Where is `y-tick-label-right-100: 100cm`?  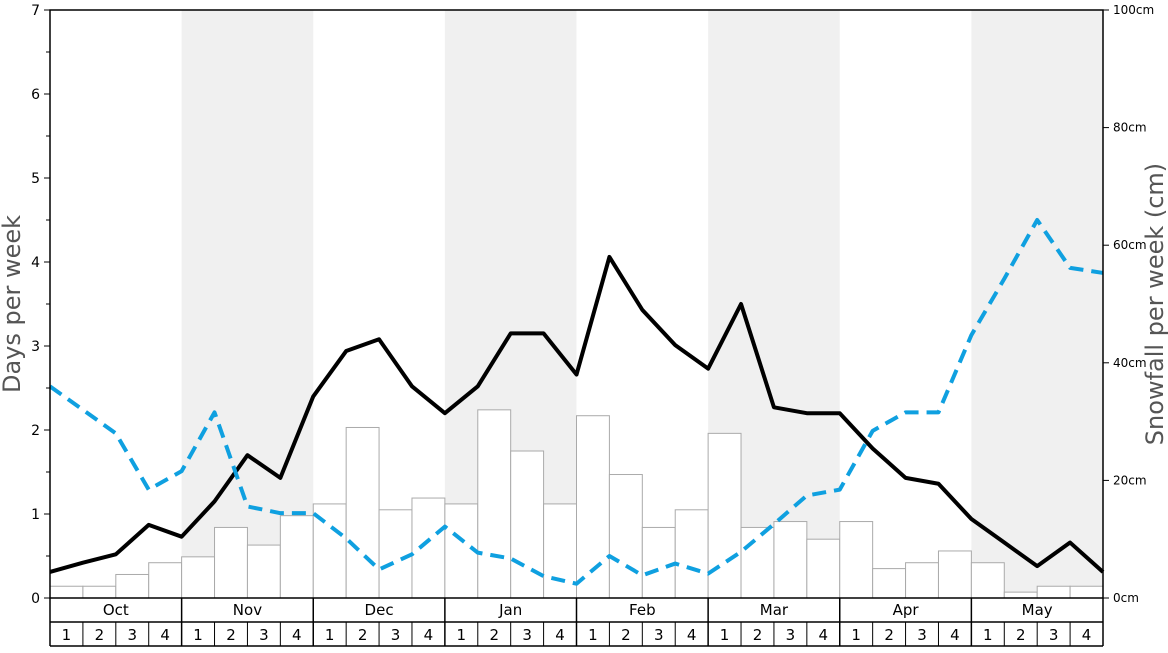
y-tick-label-right-100: 100cm is located at coordinates (1133, 10).